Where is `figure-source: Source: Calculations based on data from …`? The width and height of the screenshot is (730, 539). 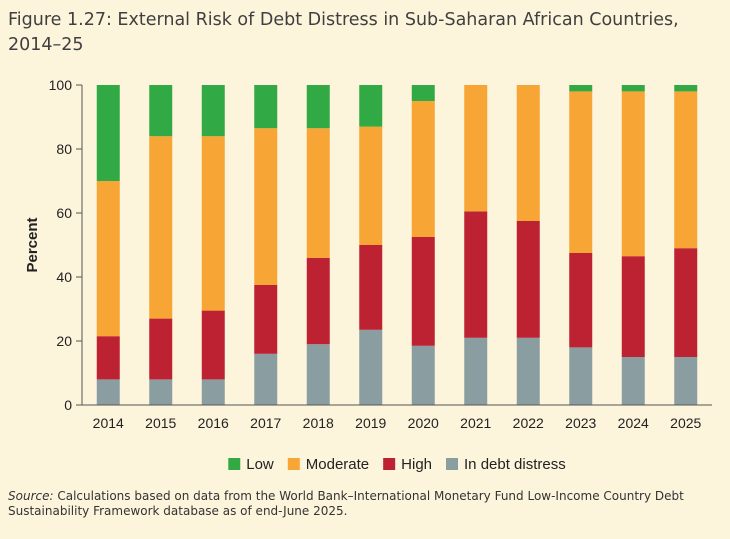 figure-source: Source: Calculations based on data from … is located at coordinates (365, 504).